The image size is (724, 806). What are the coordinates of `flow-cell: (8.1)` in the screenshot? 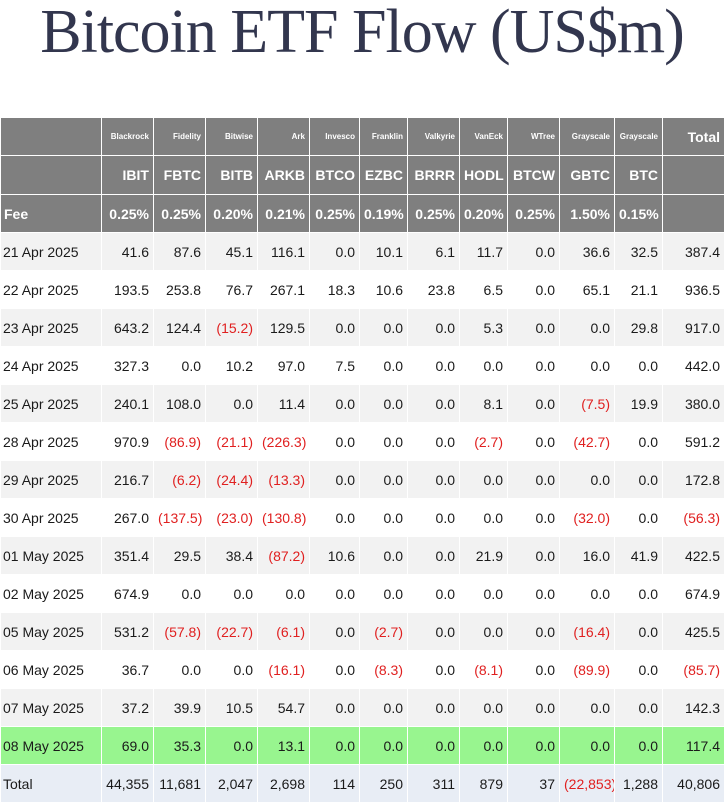 It's located at (483, 669).